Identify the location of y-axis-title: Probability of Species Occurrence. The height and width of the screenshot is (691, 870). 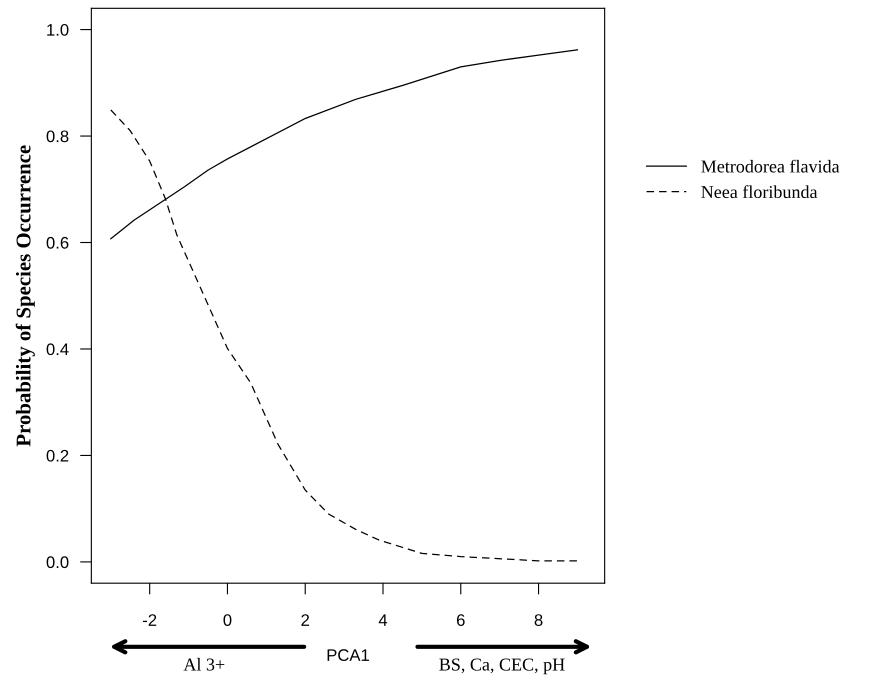
(25, 295).